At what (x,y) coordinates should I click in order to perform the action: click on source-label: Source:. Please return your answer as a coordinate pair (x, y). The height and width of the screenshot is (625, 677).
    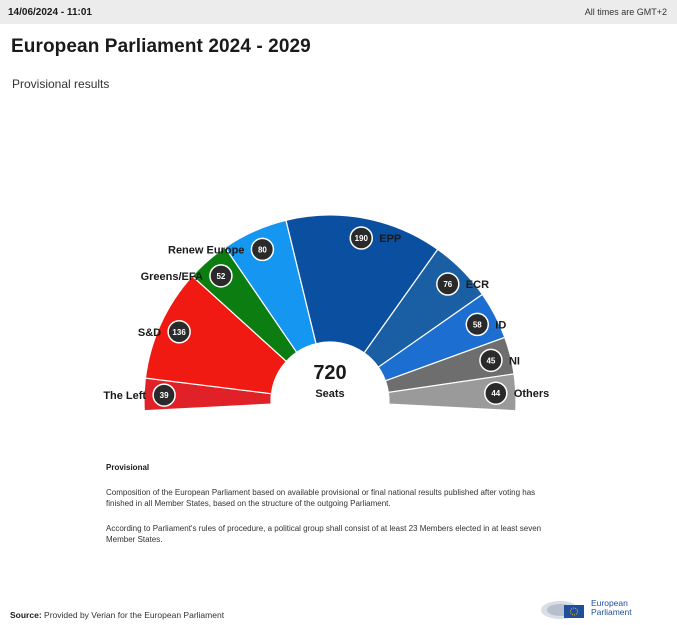
    Looking at the image, I should click on (26, 615).